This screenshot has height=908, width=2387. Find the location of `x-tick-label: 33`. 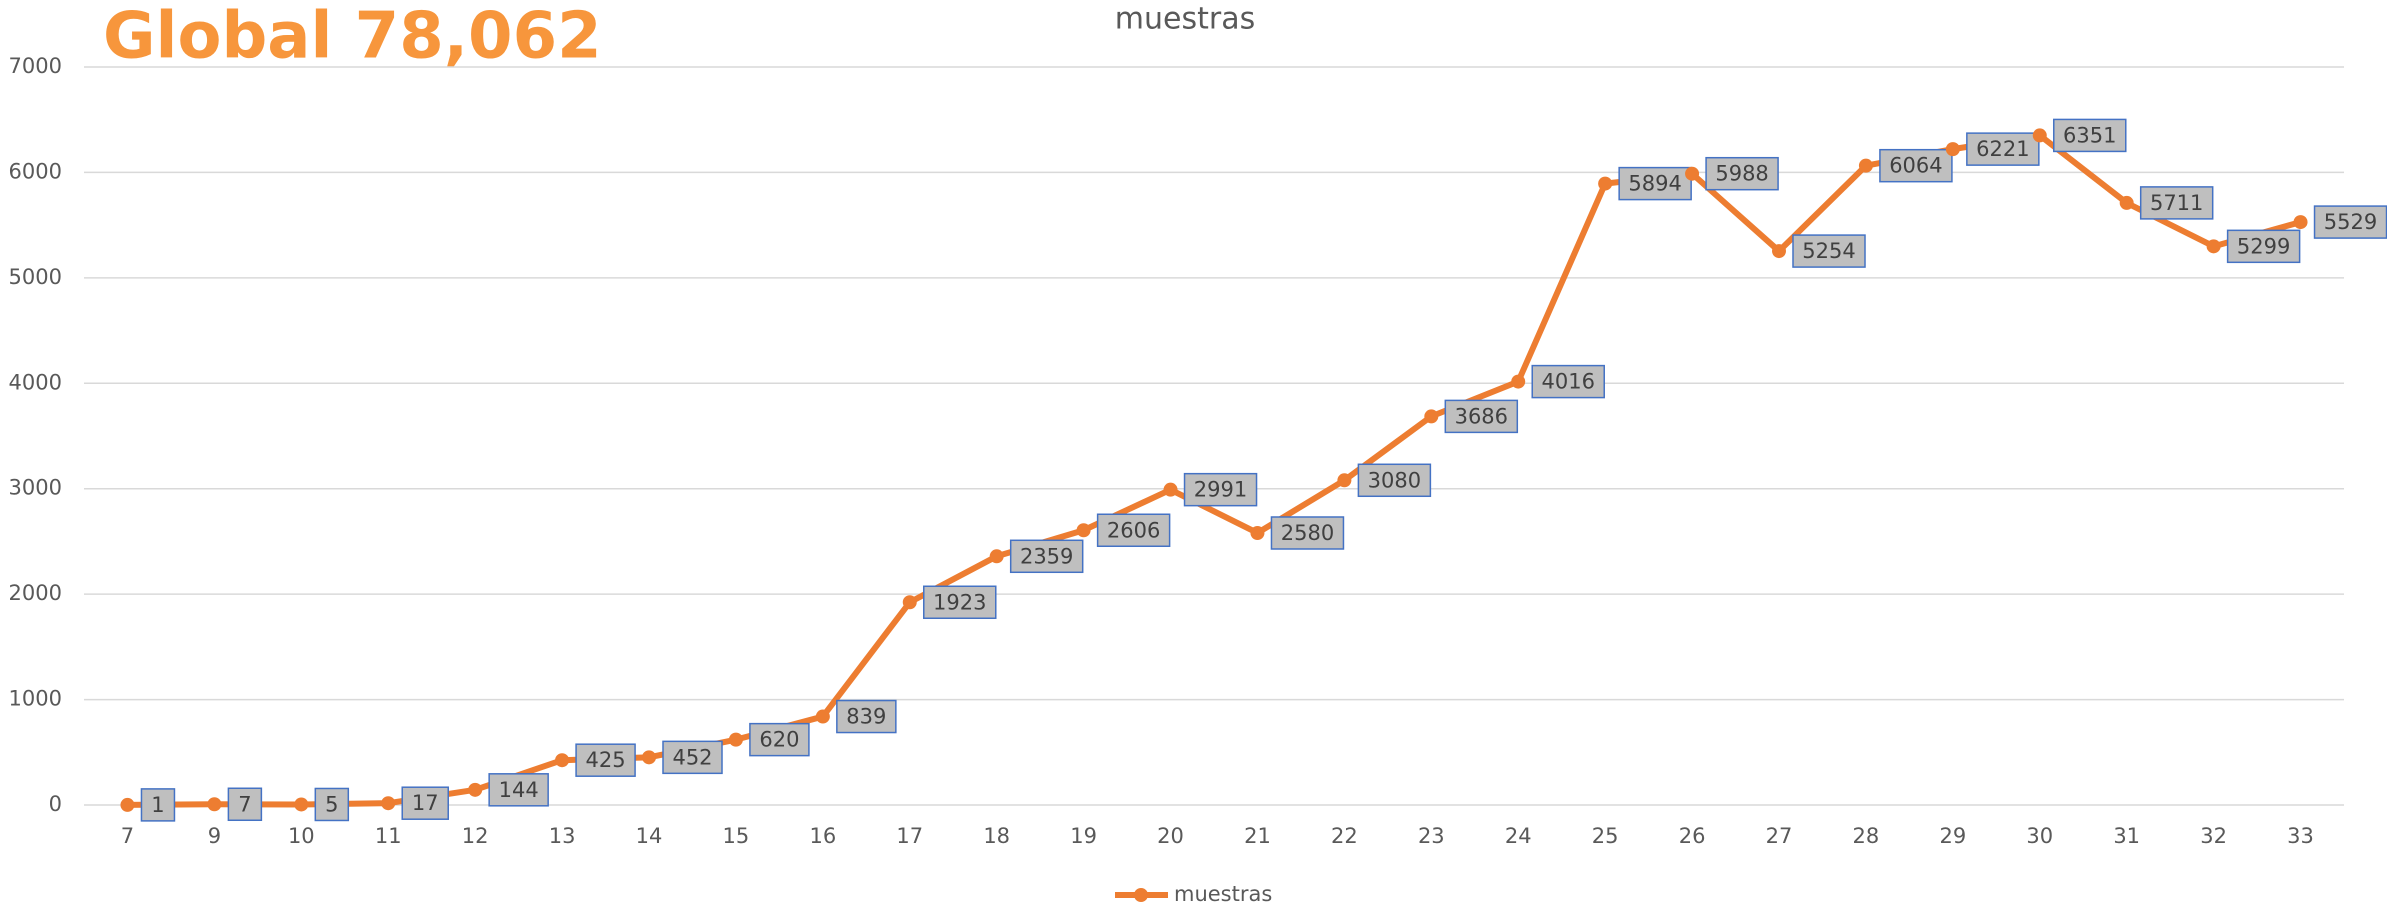

x-tick-label: 33 is located at coordinates (2300, 836).